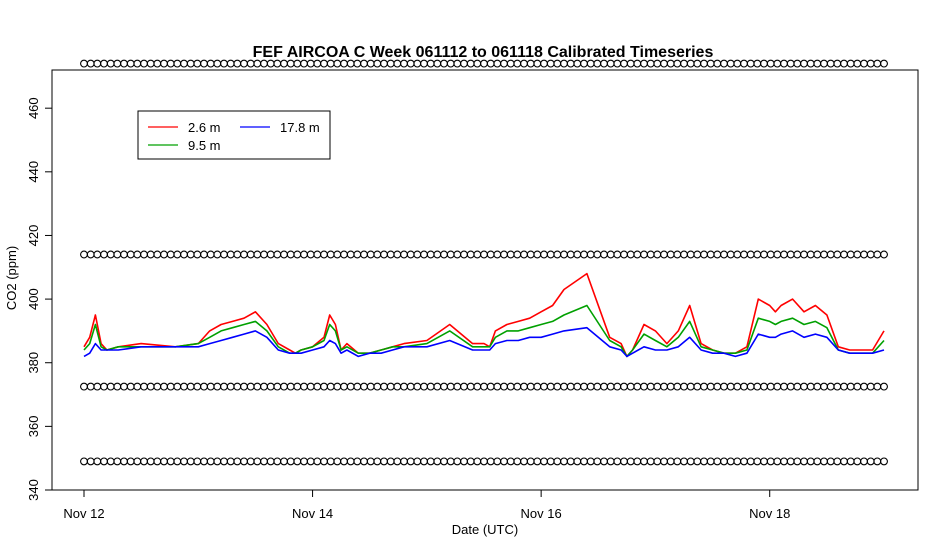 Image resolution: width=936 pixels, height=540 pixels. Describe the element at coordinates (33, 363) in the screenshot. I see `y-tick-label: 380` at that location.